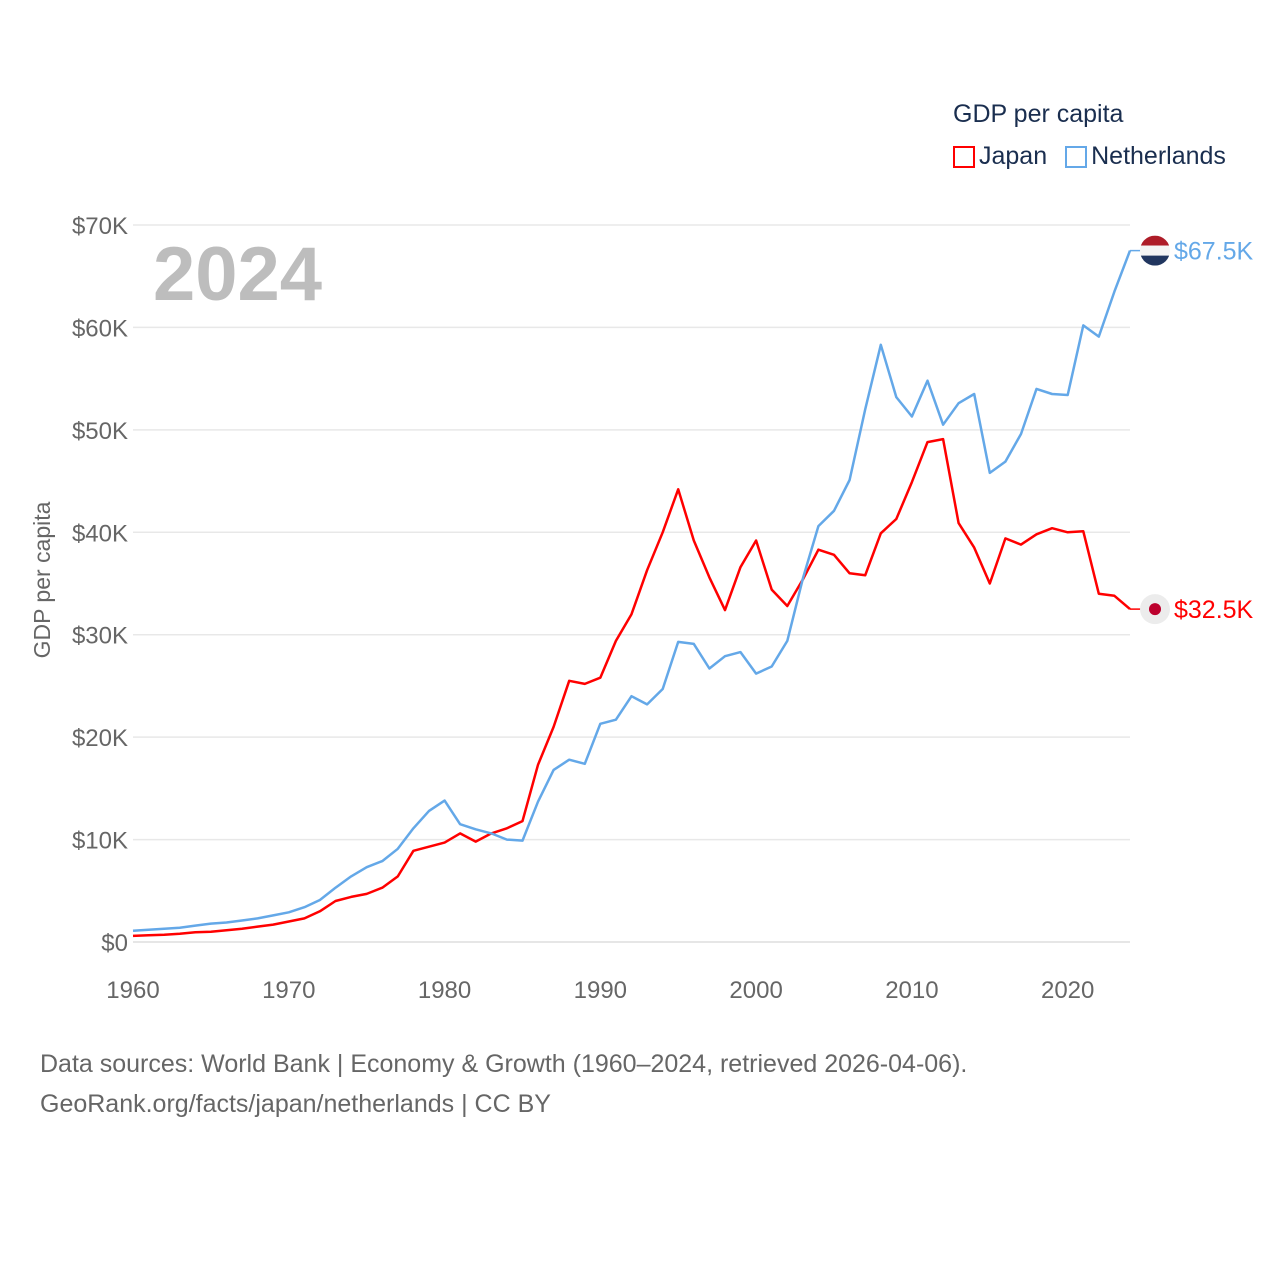 Image resolution: width=1280 pixels, height=1280 pixels. I want to click on y-tick-label: $50K, so click(100, 431).